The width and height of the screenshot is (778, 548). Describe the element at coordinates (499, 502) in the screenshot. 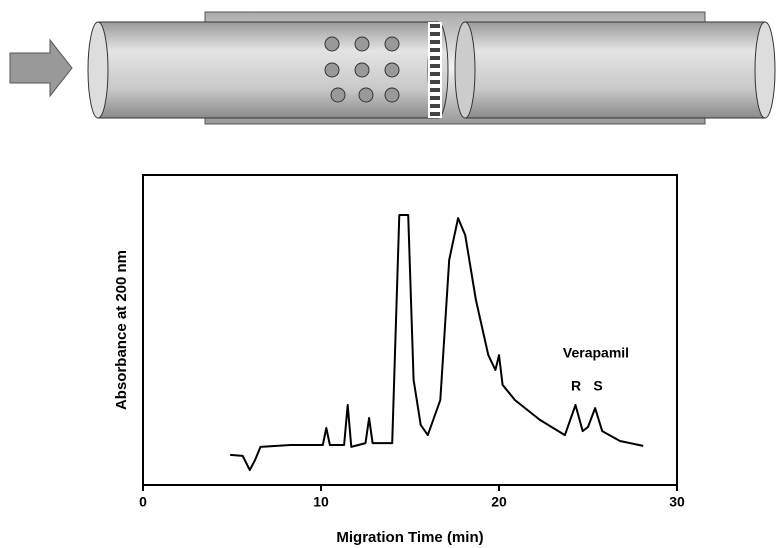

I see `x-tick-label: 20` at that location.